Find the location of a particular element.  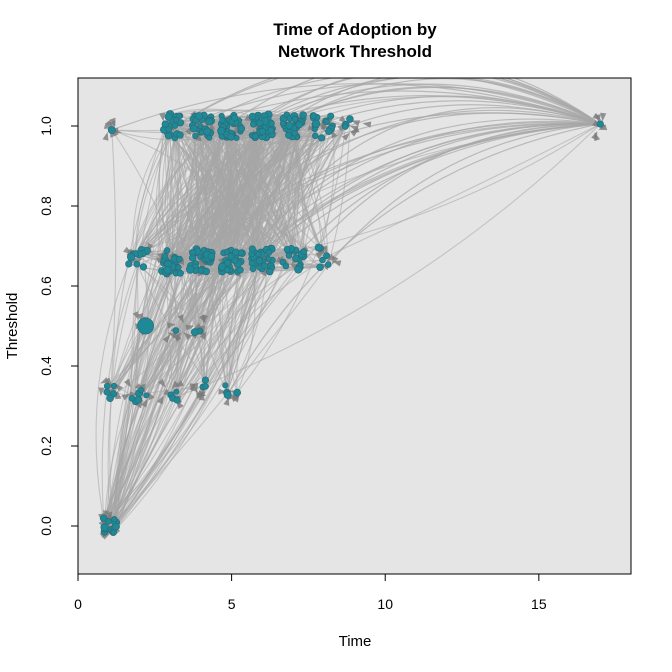

x-tick-label: 15 is located at coordinates (539, 604).